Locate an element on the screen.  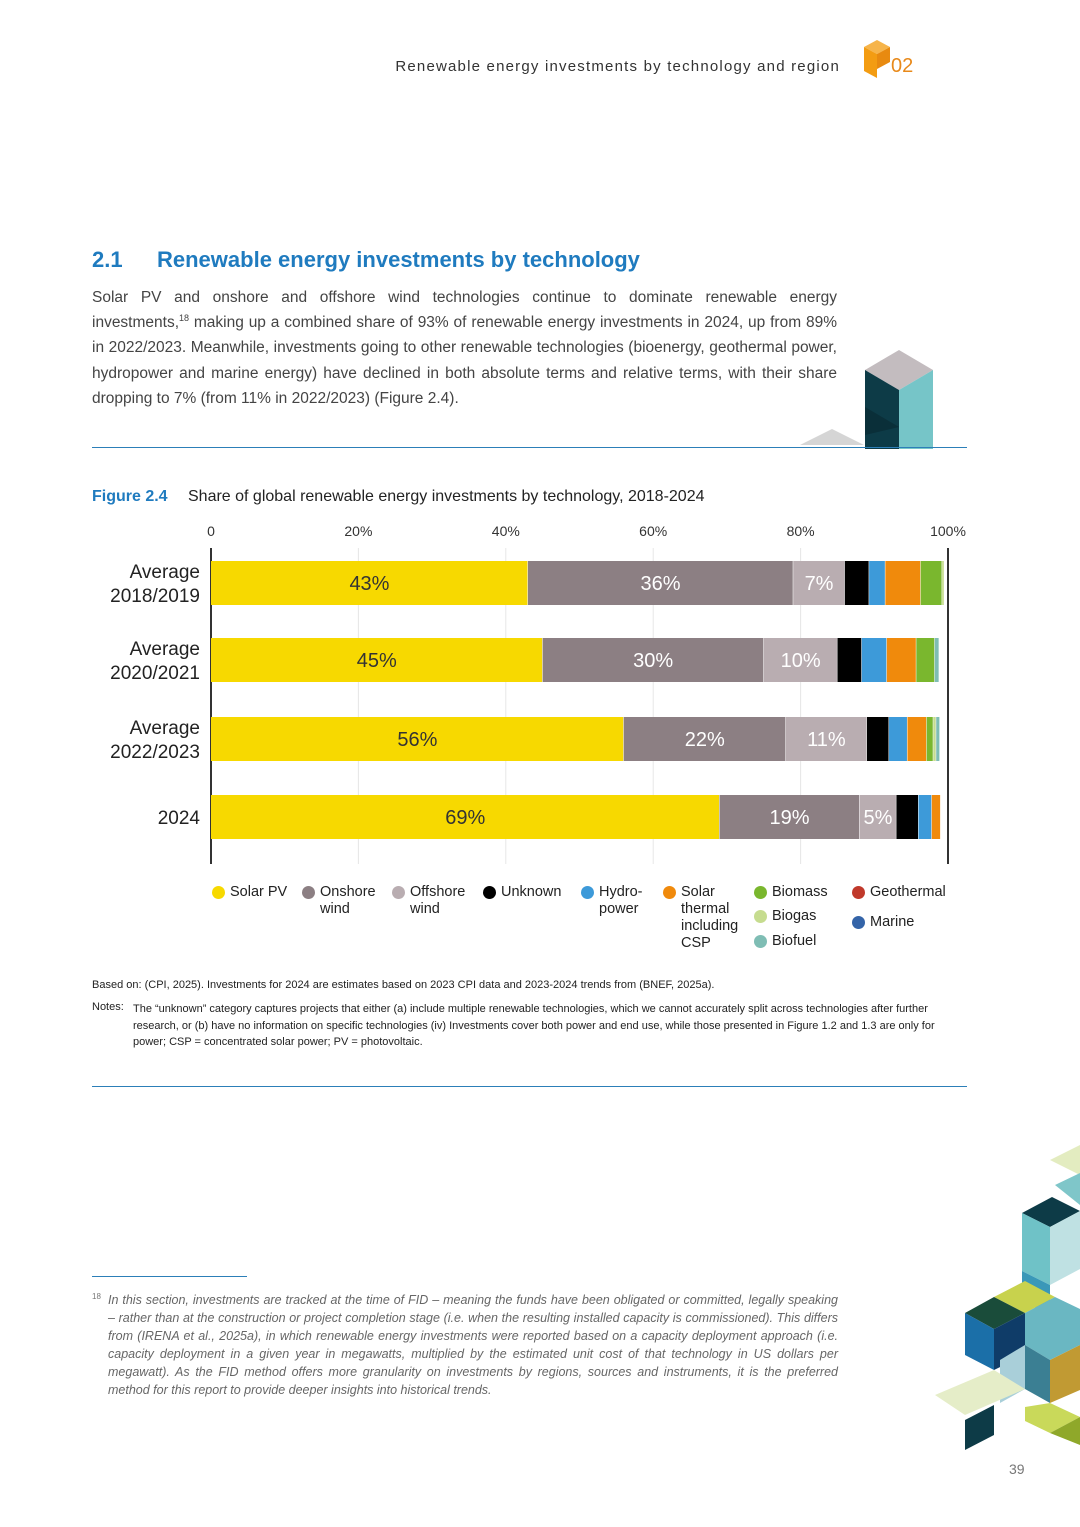
x-tick-label: 80% is located at coordinates (801, 531).